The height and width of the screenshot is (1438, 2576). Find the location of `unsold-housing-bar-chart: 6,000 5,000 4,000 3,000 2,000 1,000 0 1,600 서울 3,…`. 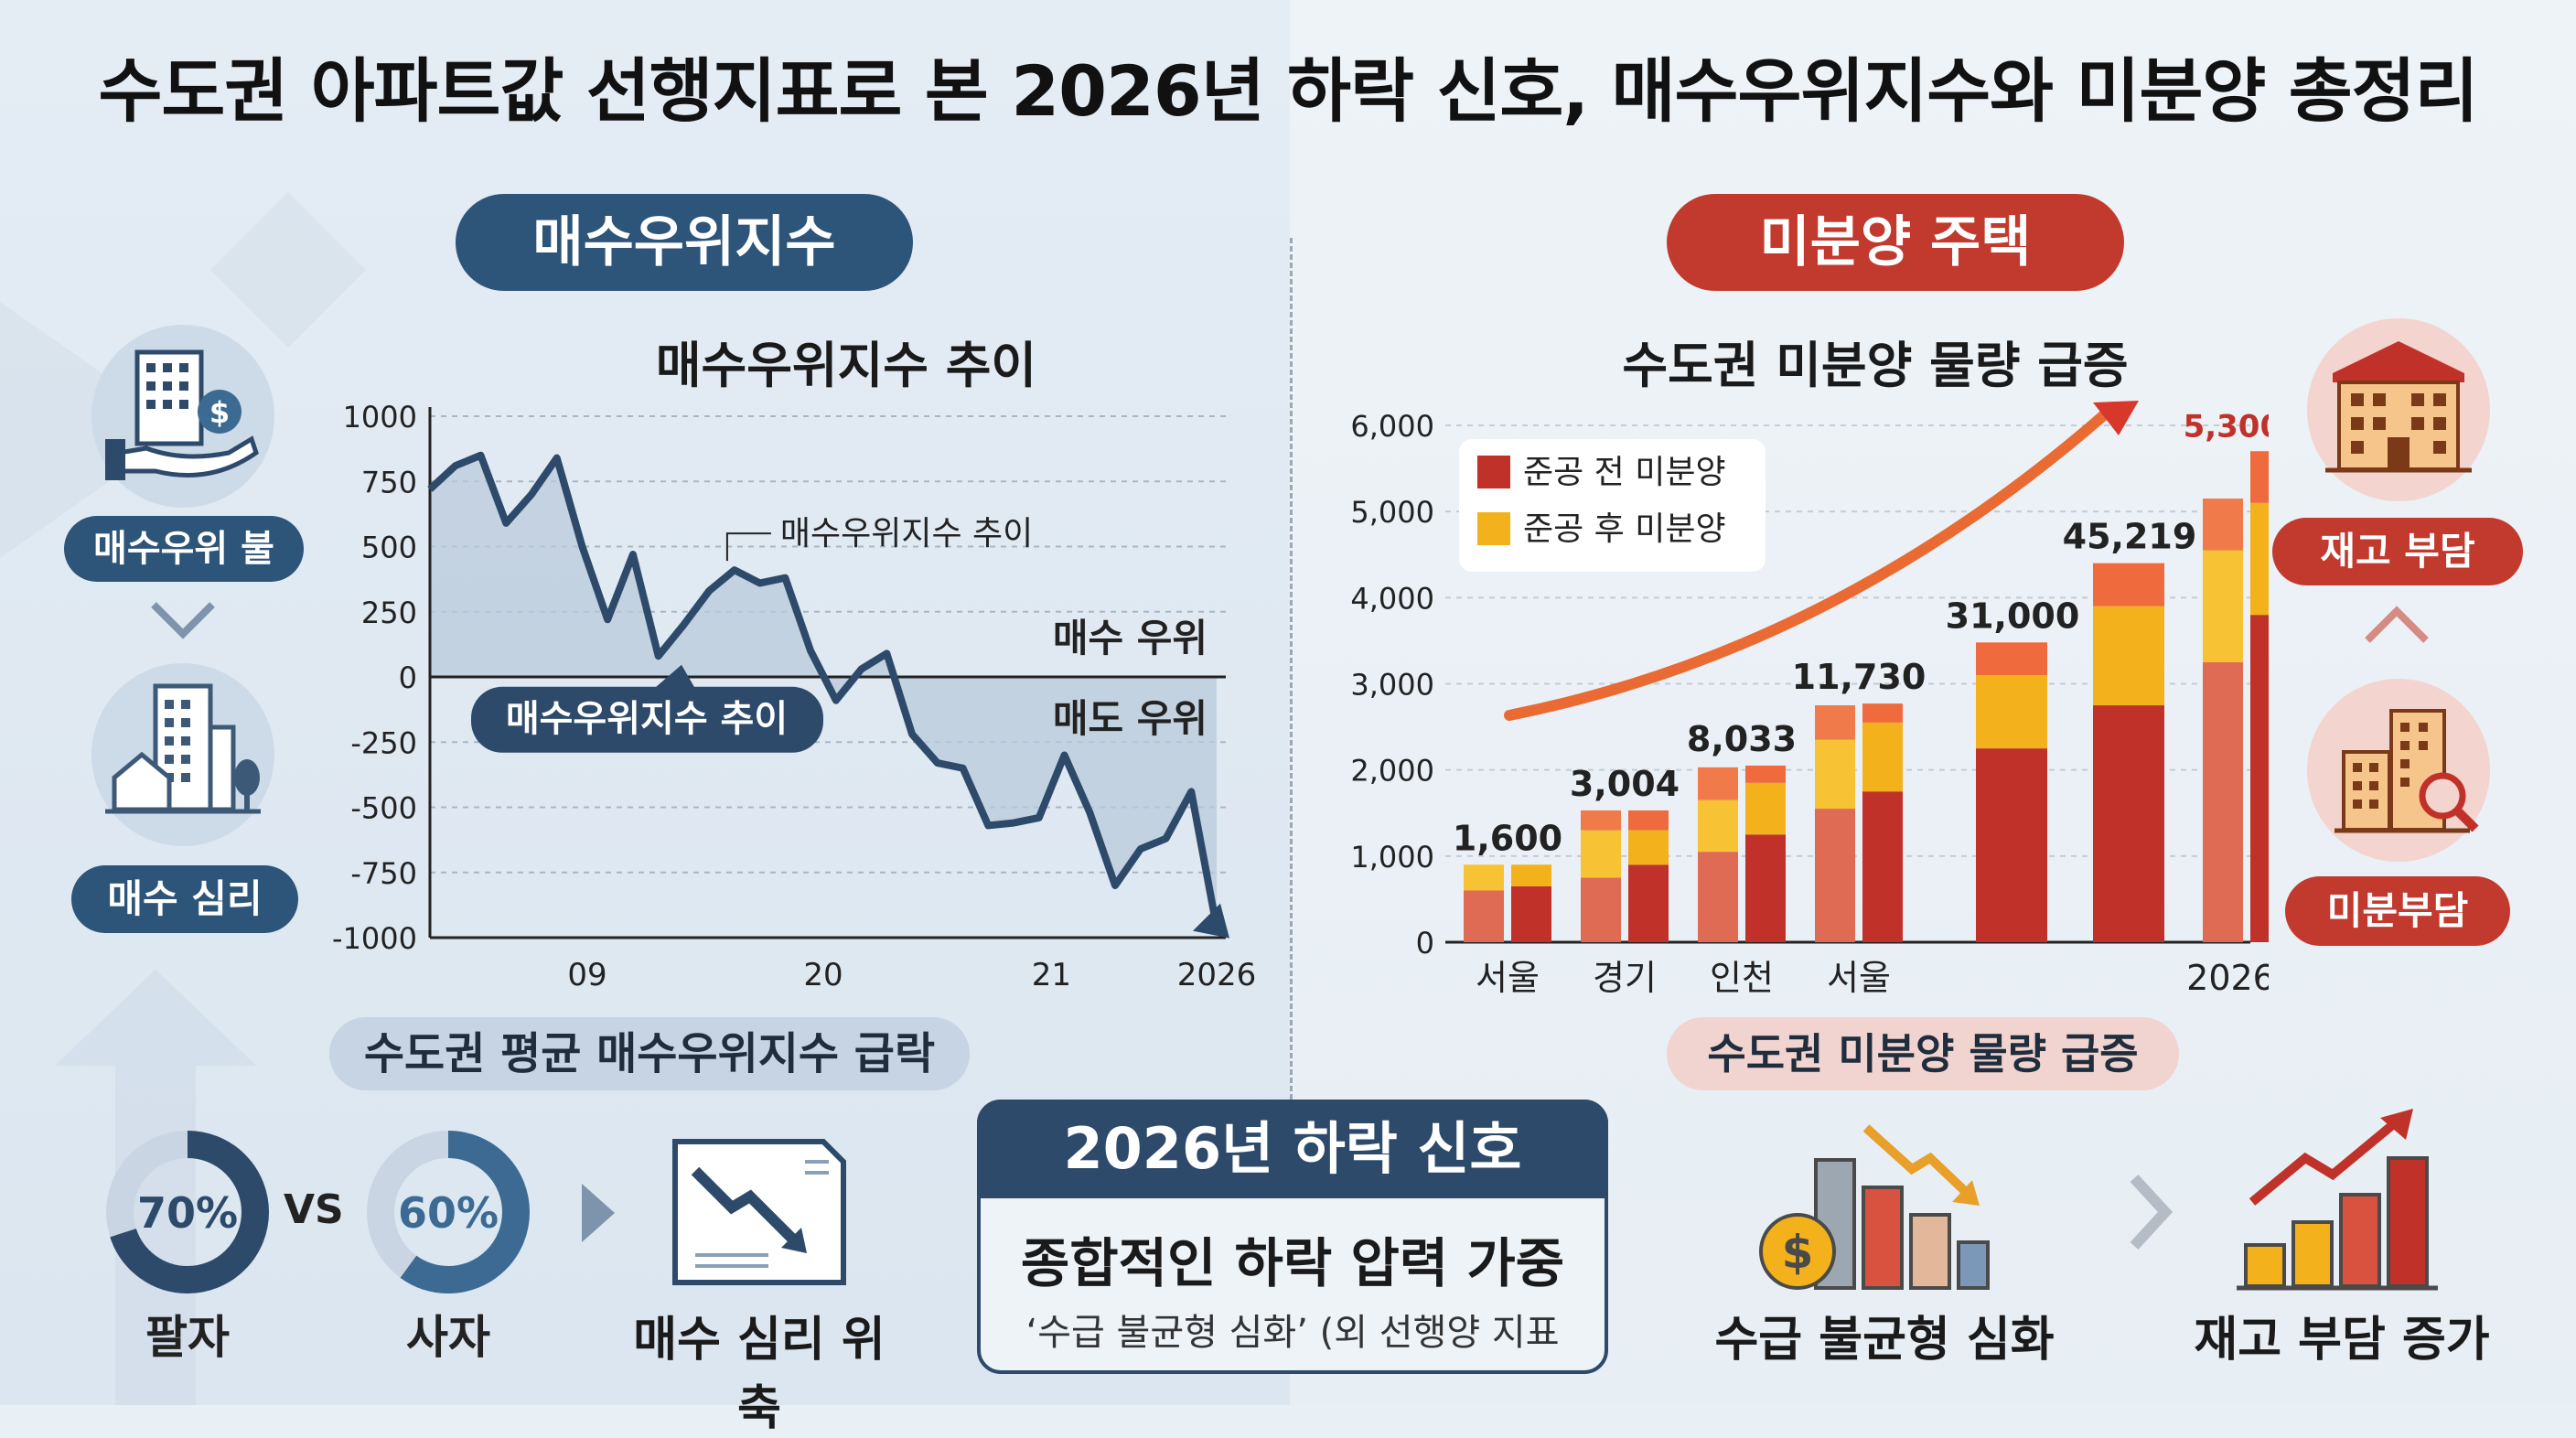

unsold-housing-bar-chart: 6,000 5,000 4,000 3,000 2,000 1,000 0 1,600 서울 3,… is located at coordinates (1810, 699).